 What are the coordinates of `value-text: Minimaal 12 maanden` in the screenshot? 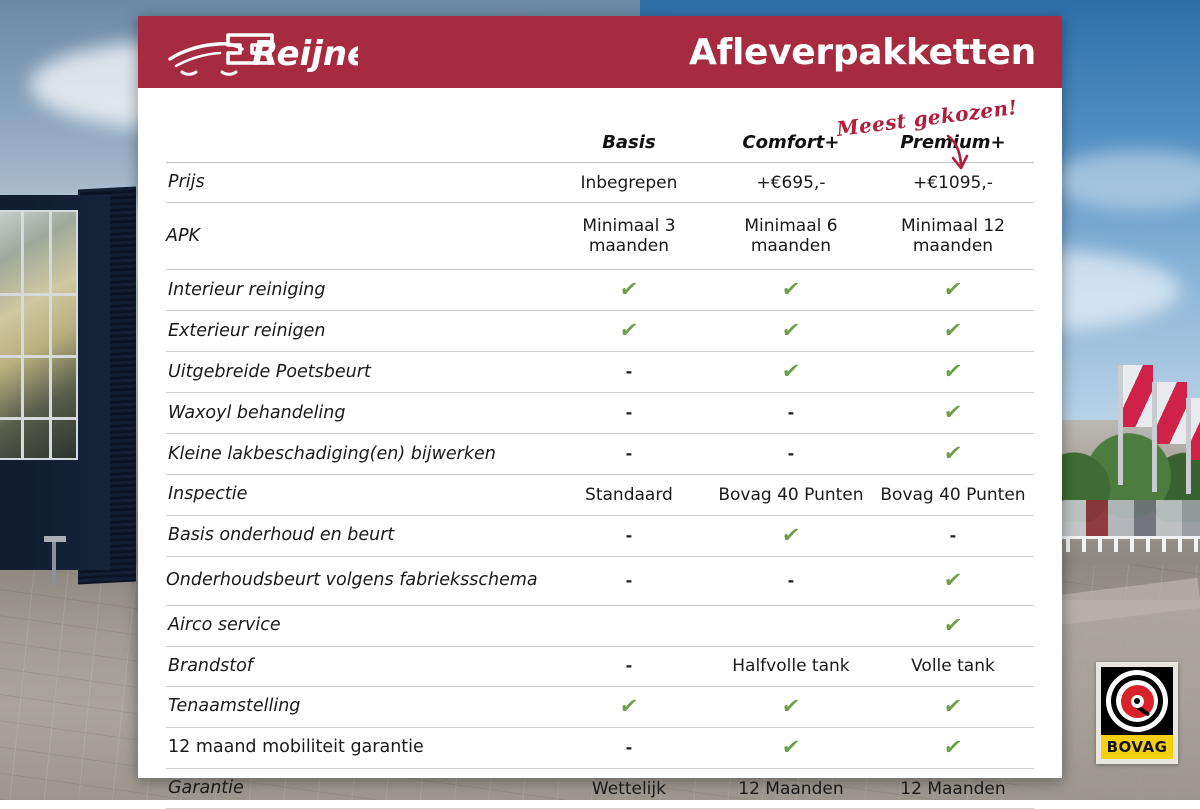 It's located at (953, 236).